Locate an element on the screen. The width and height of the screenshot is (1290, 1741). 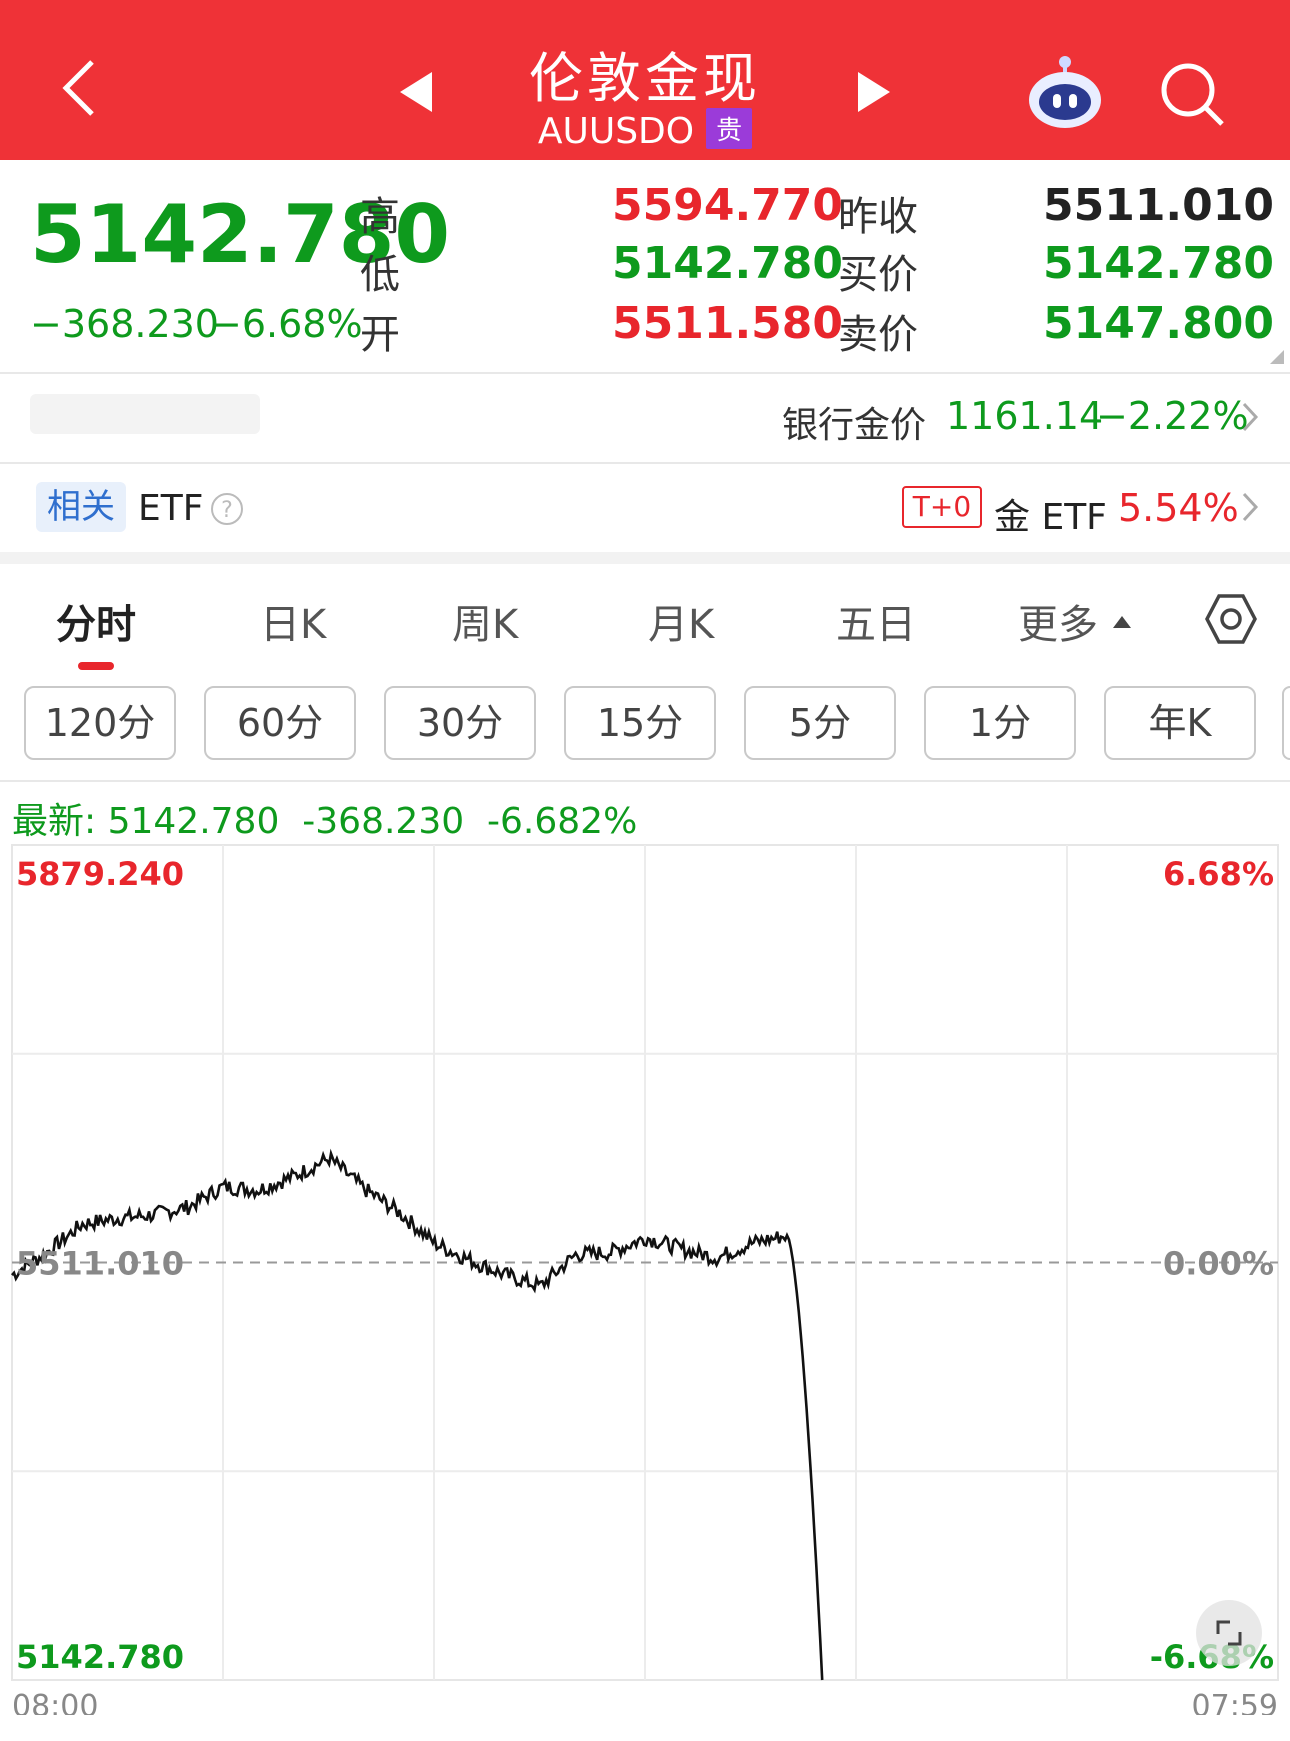
tab-month-k: 月K is located at coordinates (681, 625).